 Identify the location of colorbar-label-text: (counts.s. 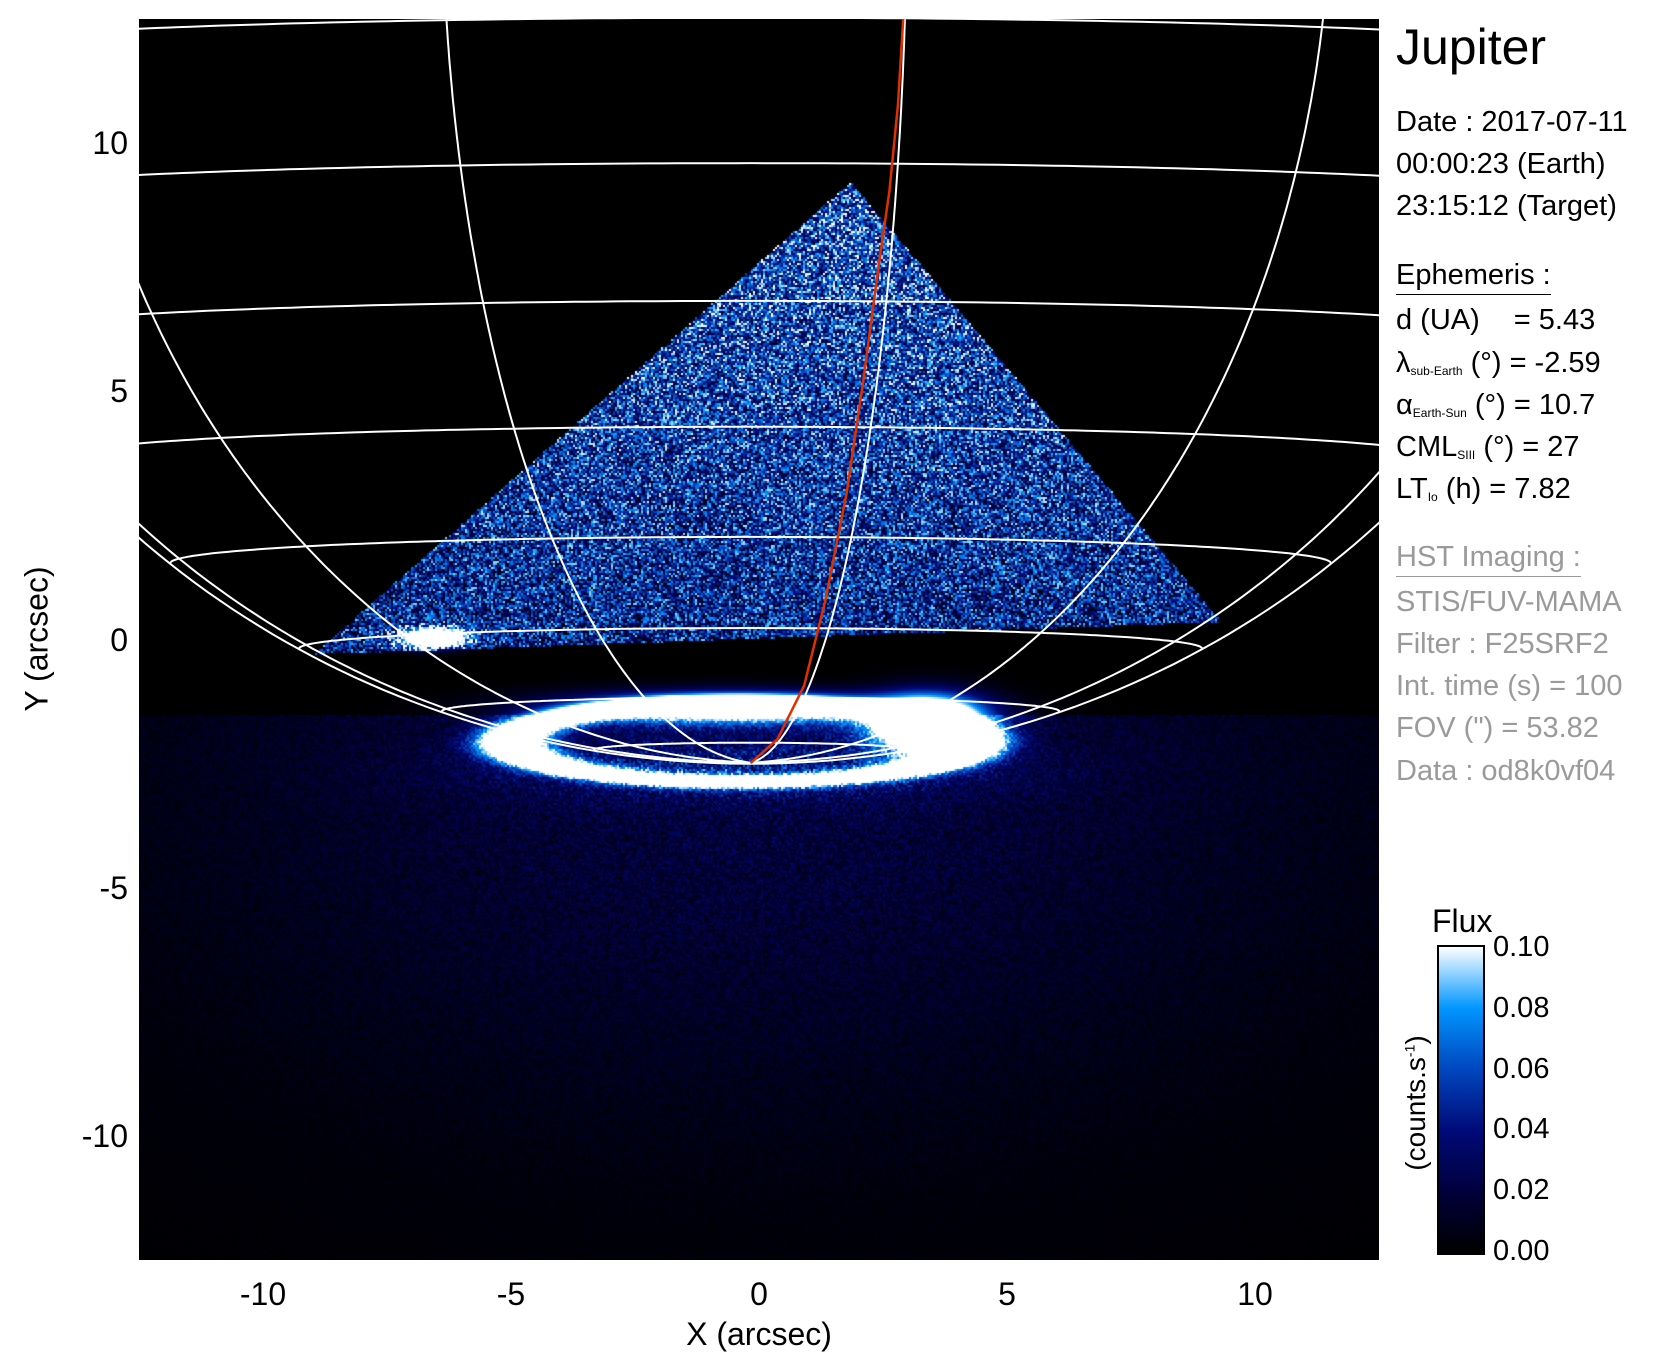
(1415, 1114).